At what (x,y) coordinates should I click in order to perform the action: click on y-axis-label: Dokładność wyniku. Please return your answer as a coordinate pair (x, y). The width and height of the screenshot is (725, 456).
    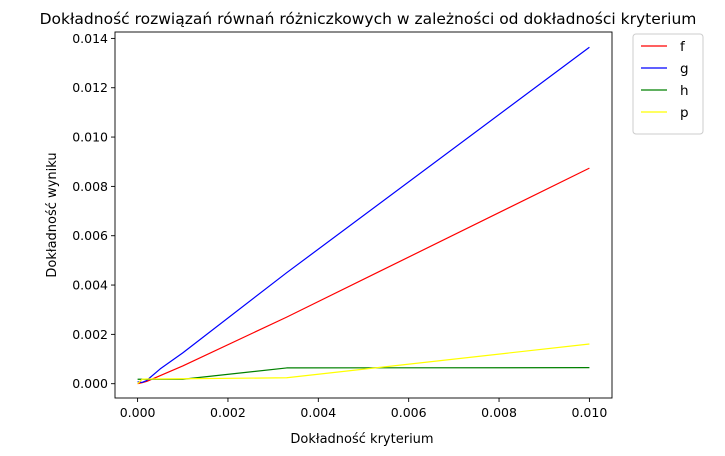
    Looking at the image, I should click on (52, 214).